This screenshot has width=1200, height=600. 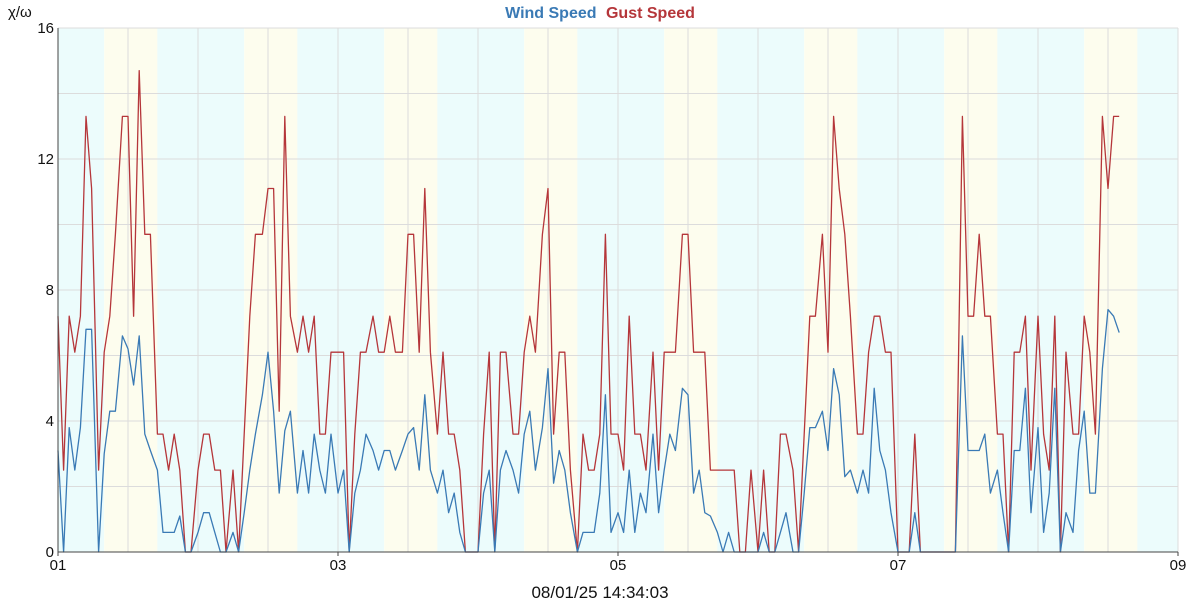 What do you see at coordinates (618, 565) in the screenshot?
I see `x-tick-label: 05` at bounding box center [618, 565].